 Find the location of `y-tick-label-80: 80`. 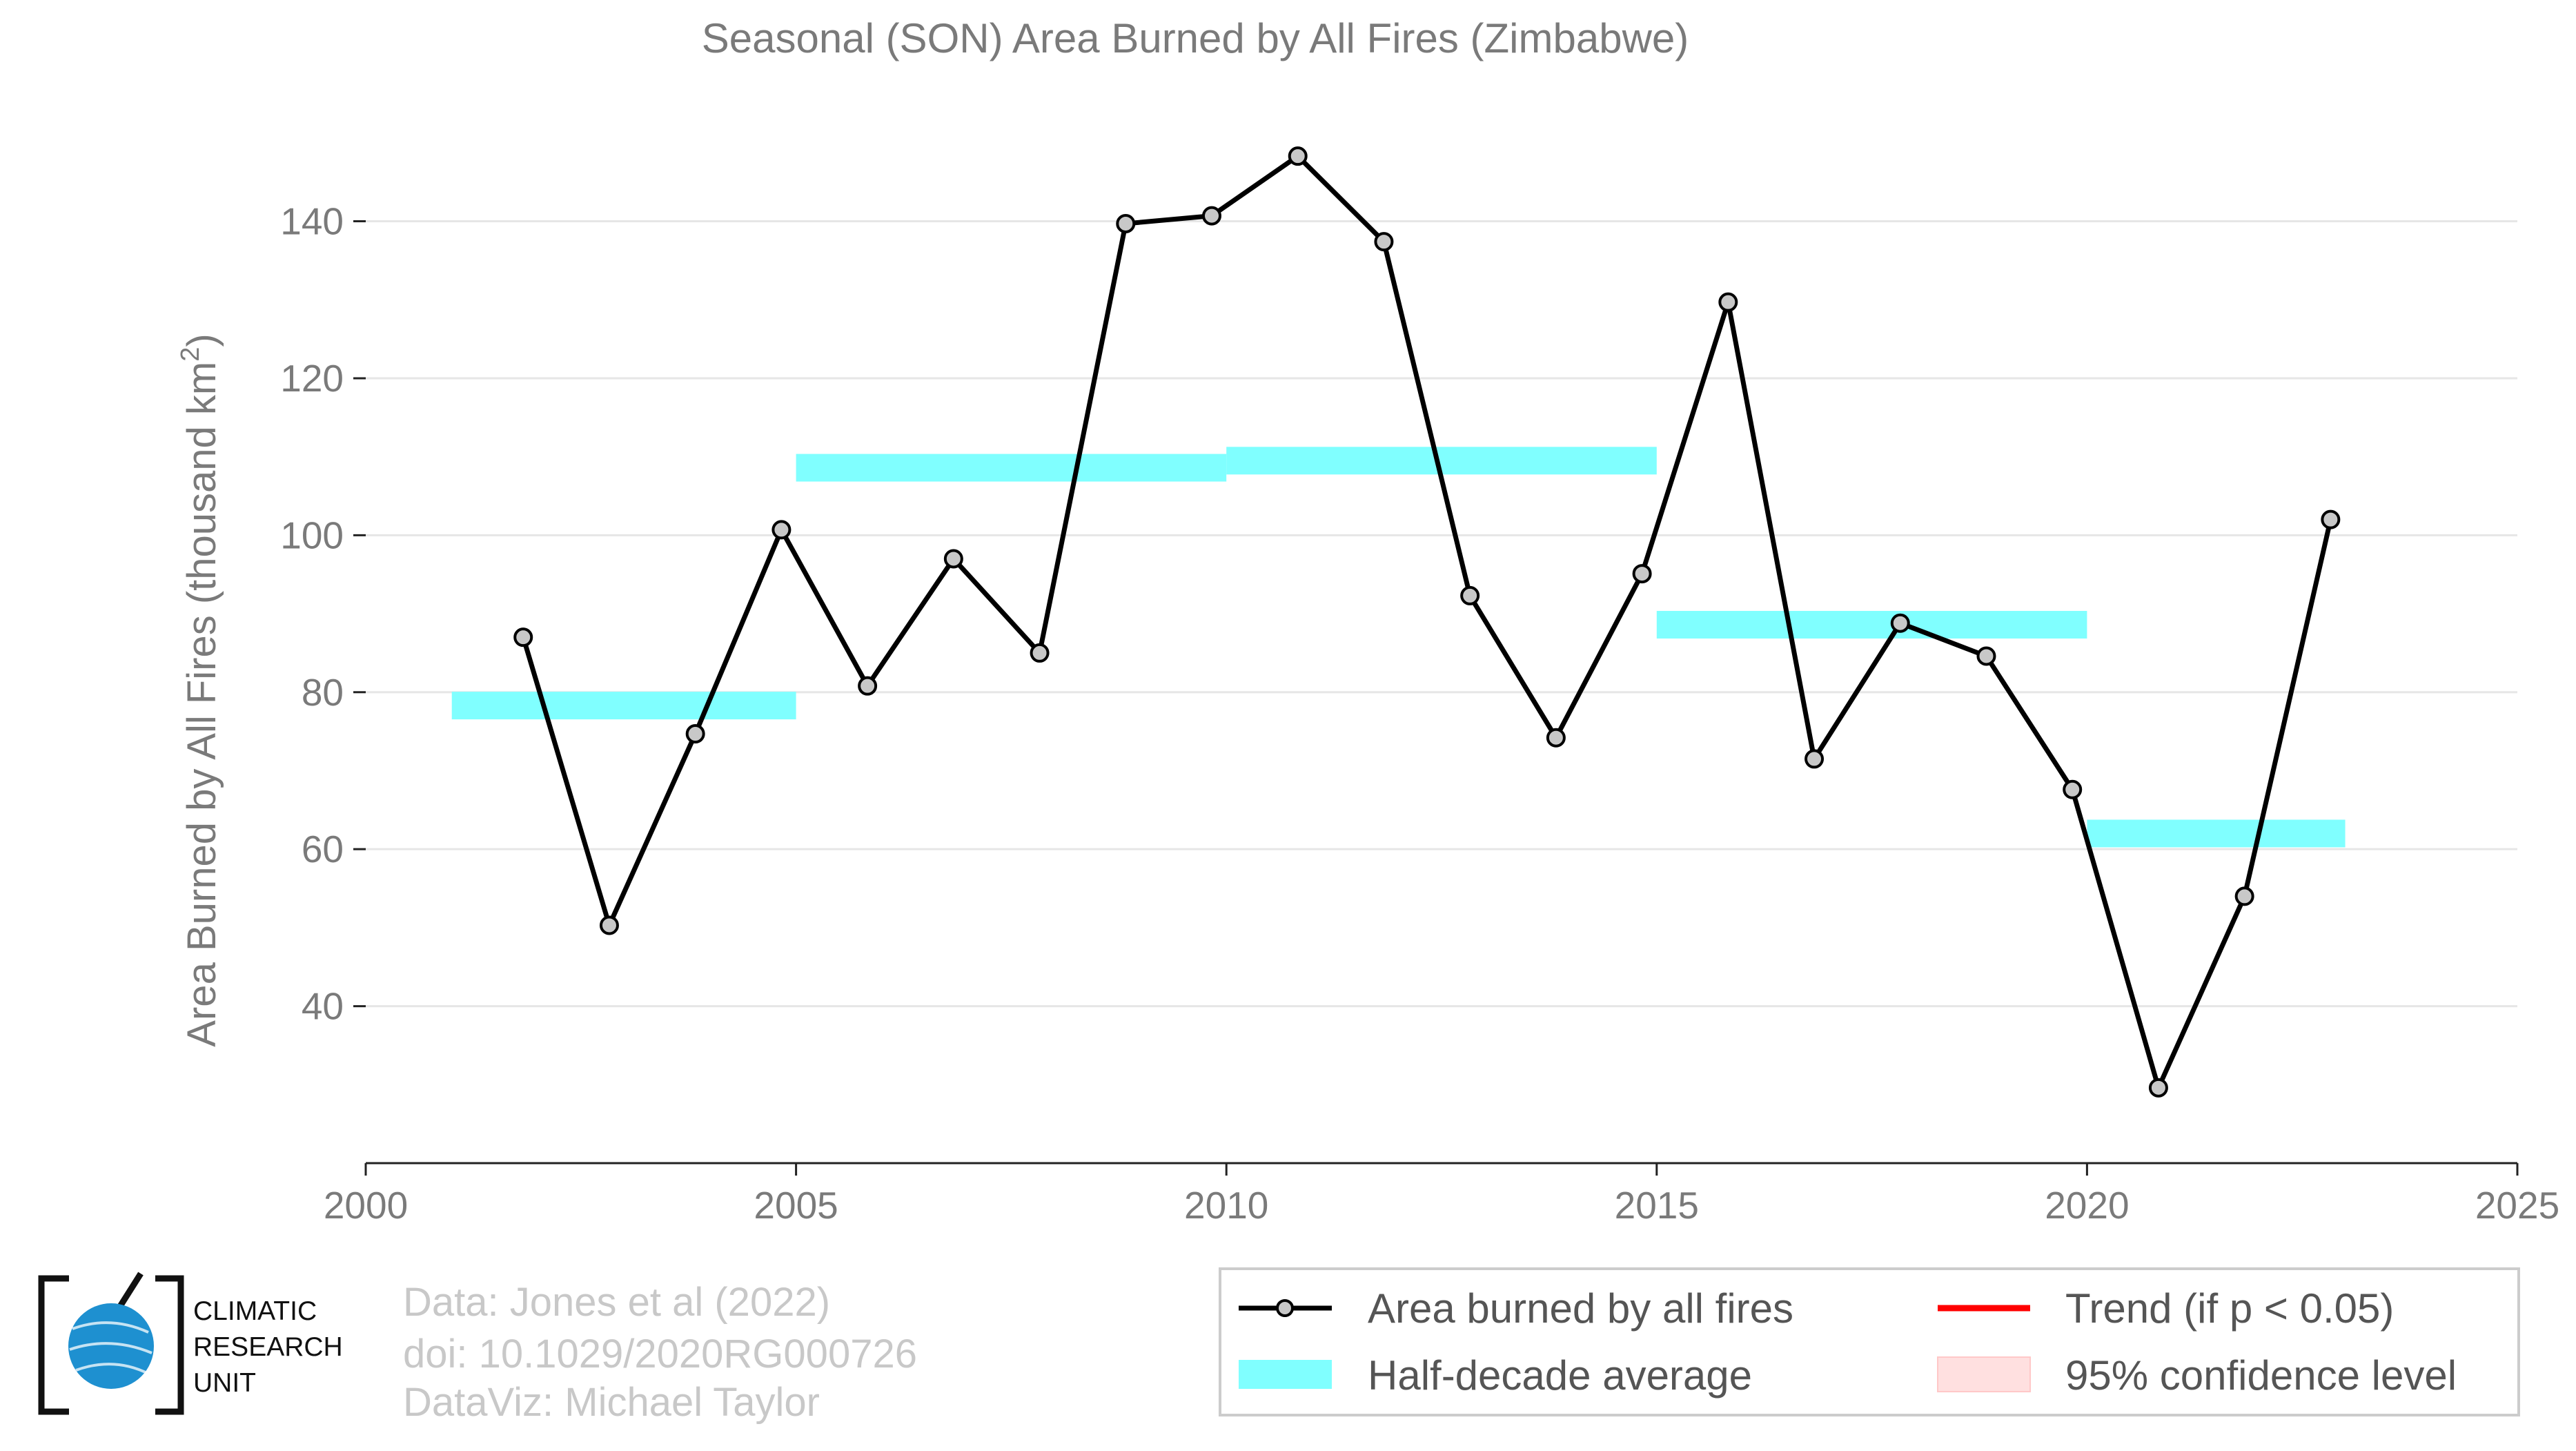

y-tick-label-80: 80 is located at coordinates (323, 692).